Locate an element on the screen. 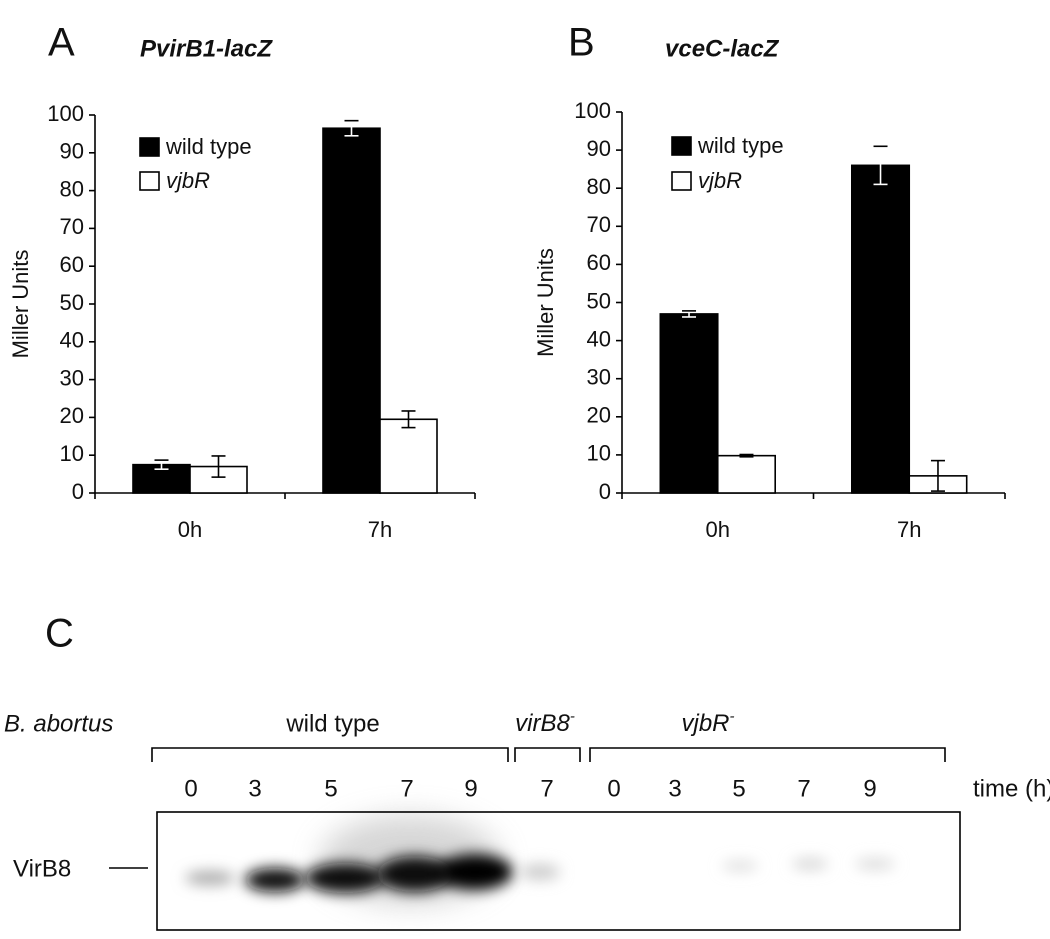 Image resolution: width=1050 pixels, height=939 pixels. blot-image is located at coordinates (558, 871).